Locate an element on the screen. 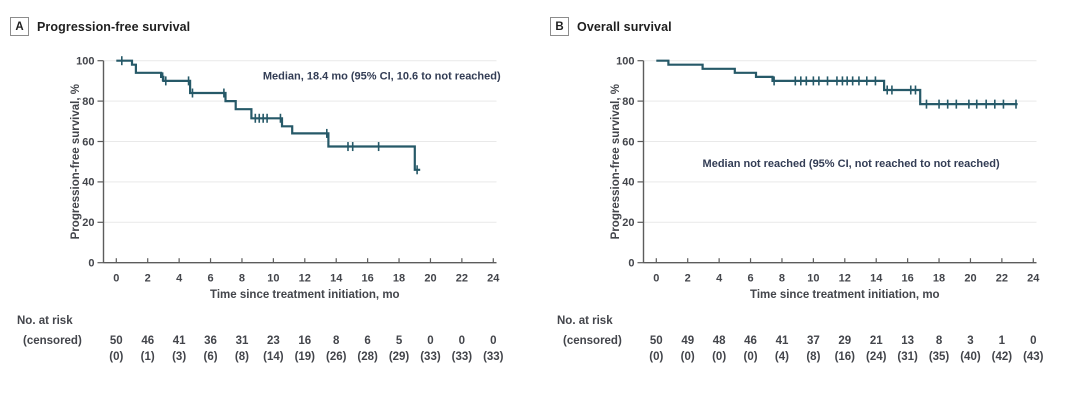 The height and width of the screenshot is (400, 1080). censored-count: (24) is located at coordinates (876, 357).